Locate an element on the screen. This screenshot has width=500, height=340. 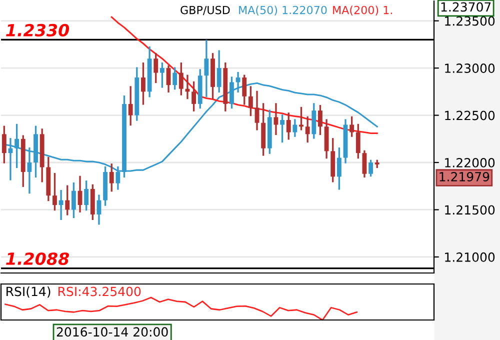
ref-line-label: 1.2088 is located at coordinates (38, 259).